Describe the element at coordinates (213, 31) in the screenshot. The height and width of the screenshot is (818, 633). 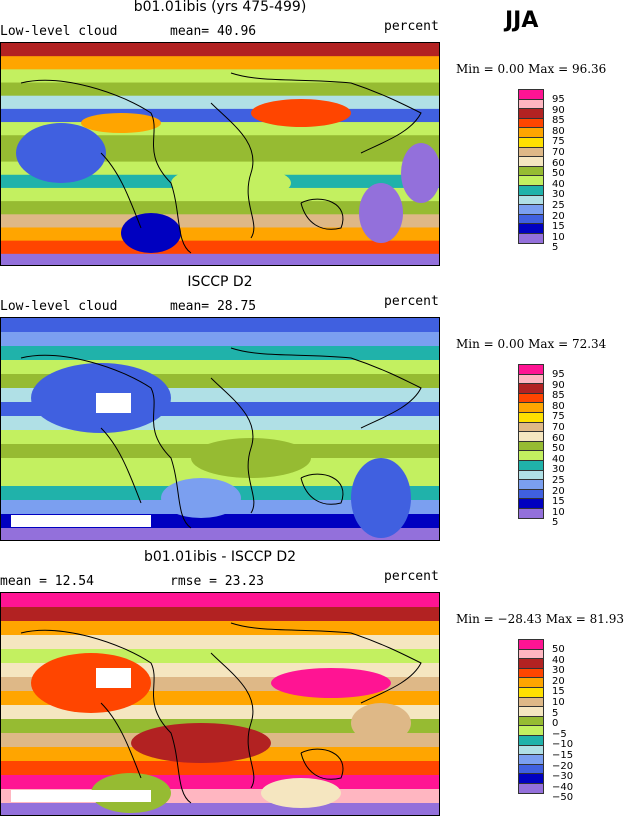
I see `stat-label: mean= 40.96` at that location.